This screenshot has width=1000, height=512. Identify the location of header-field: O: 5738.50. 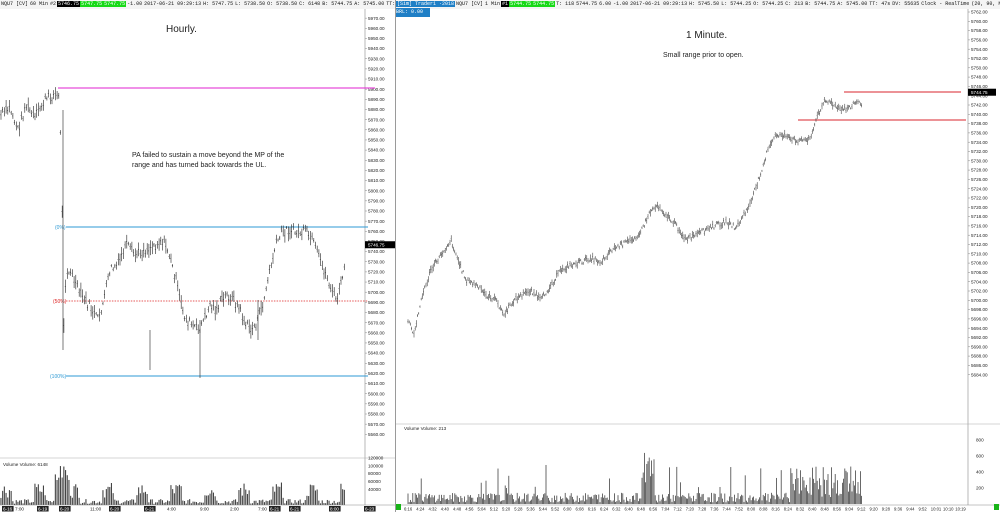
(282, 4).